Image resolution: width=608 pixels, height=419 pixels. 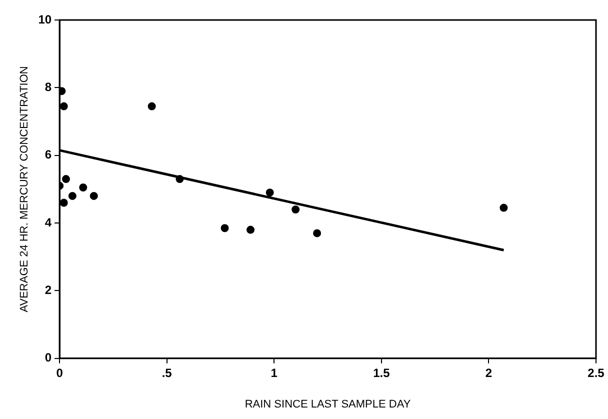 What do you see at coordinates (48, 222) in the screenshot?
I see `y-tick-label: 4` at bounding box center [48, 222].